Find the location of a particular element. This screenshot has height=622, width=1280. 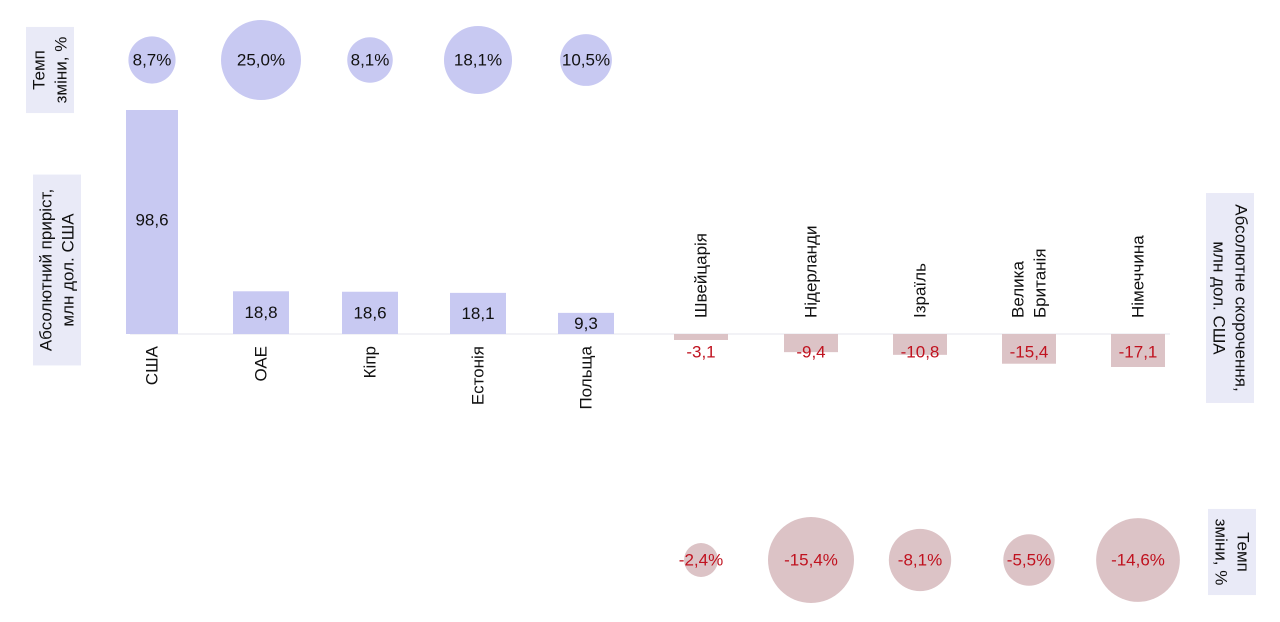

decline-category-label-line: Велика is located at coordinates (1018, 289).